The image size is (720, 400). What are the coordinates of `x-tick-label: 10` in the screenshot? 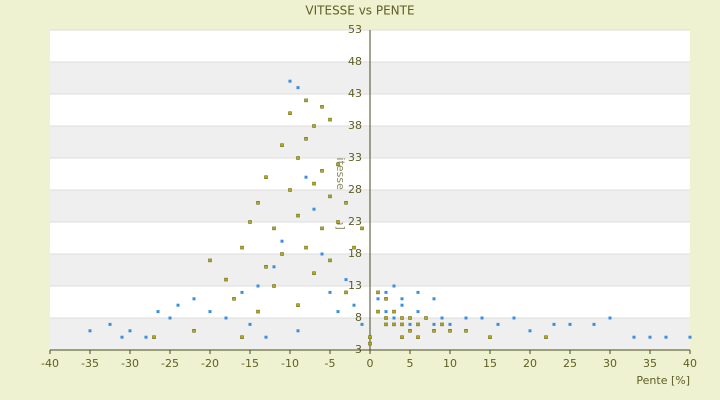 It's located at (450, 363).